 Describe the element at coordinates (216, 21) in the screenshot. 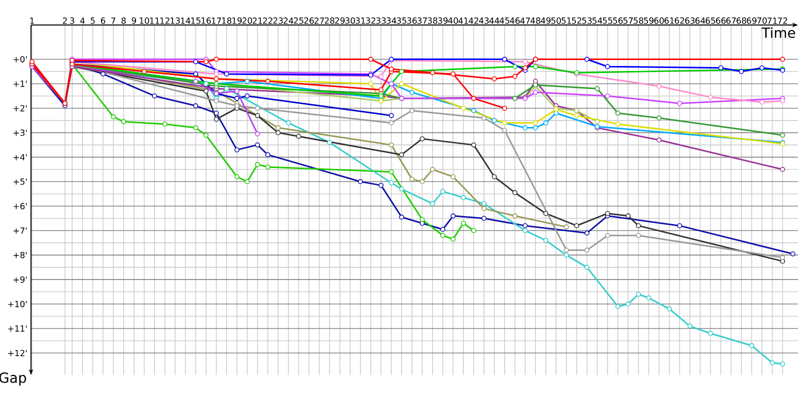

I see `x-tick-label: 17` at that location.